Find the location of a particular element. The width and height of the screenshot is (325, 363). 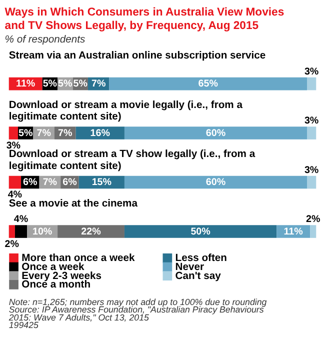

chart-subtitle: % of respondents is located at coordinates (45, 40).